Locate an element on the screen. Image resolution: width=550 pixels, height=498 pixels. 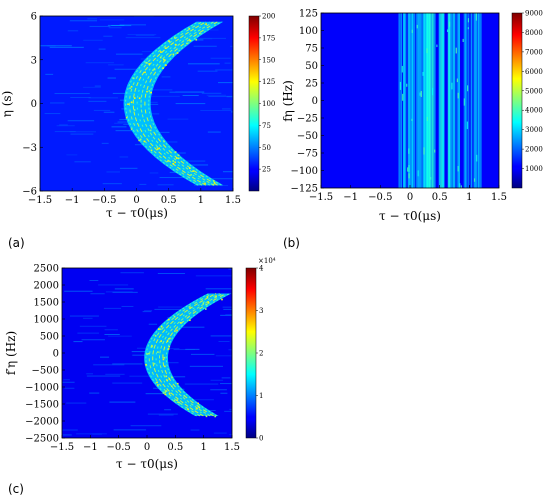
x-tick-label: 0.5 is located at coordinates (440, 197).